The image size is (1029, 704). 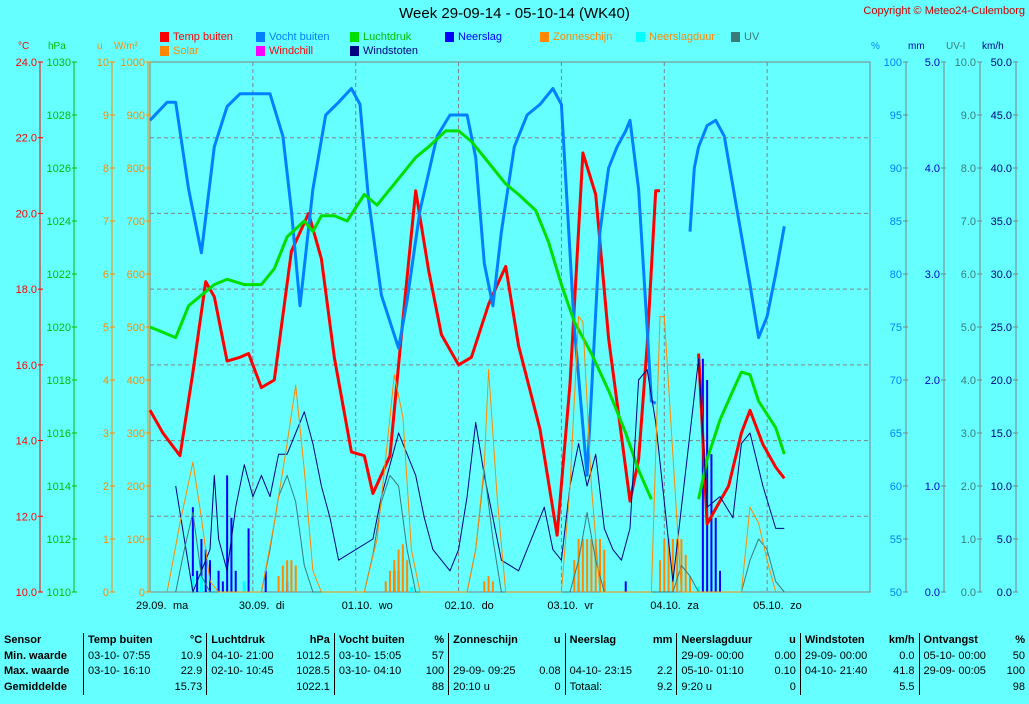 What do you see at coordinates (106, 222) in the screenshot?
I see `axis-tick-label: 7` at bounding box center [106, 222].